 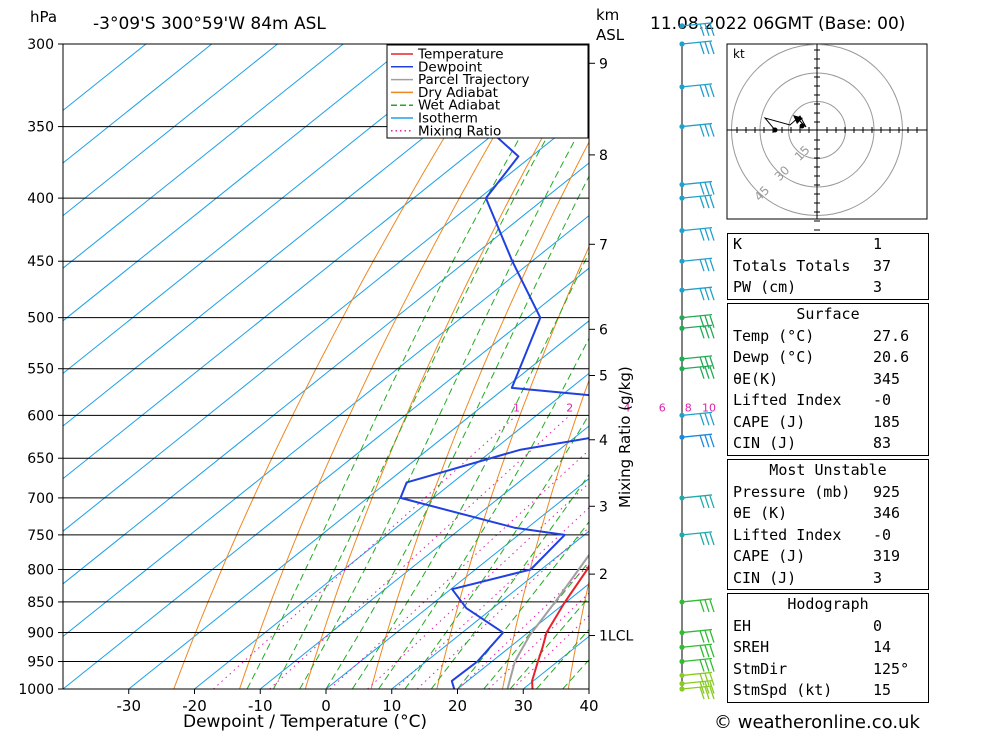 What do you see at coordinates (808, 625) in the screenshot?
I see `index-row: EH 0` at bounding box center [808, 625].